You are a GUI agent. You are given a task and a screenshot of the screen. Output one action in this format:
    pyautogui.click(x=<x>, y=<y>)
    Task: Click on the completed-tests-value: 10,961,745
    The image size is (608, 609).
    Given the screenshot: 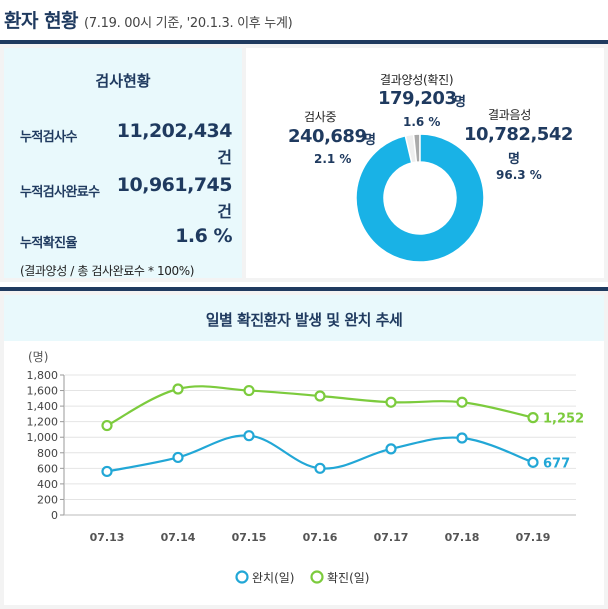 What is the action you would take?
    pyautogui.click(x=174, y=185)
    